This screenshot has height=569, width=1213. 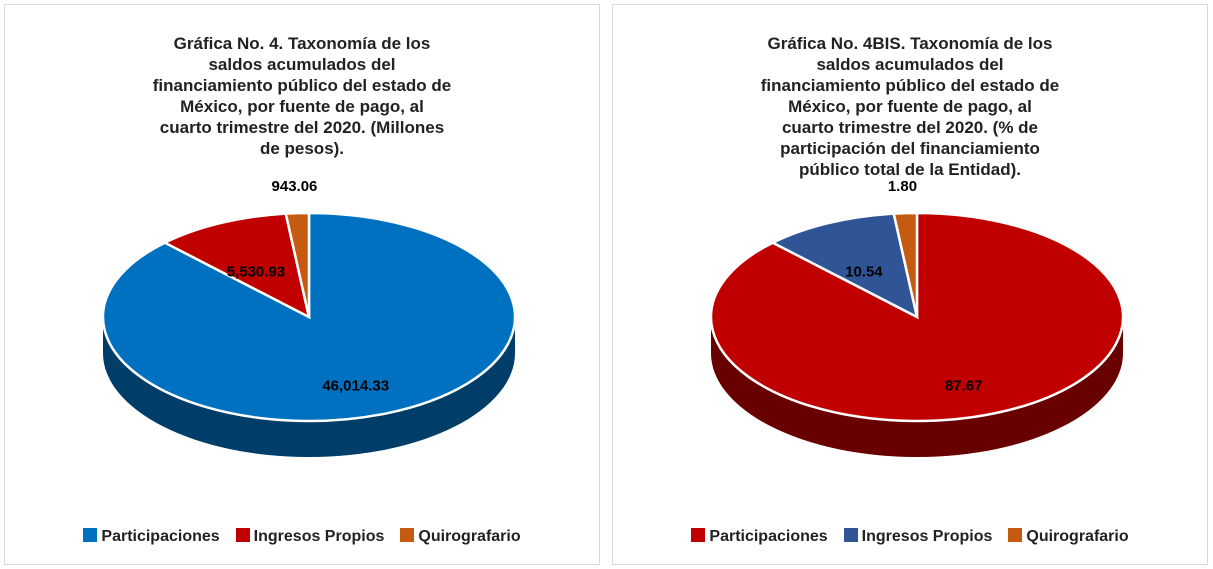 I want to click on data-label: 10.54, so click(x=864, y=272).